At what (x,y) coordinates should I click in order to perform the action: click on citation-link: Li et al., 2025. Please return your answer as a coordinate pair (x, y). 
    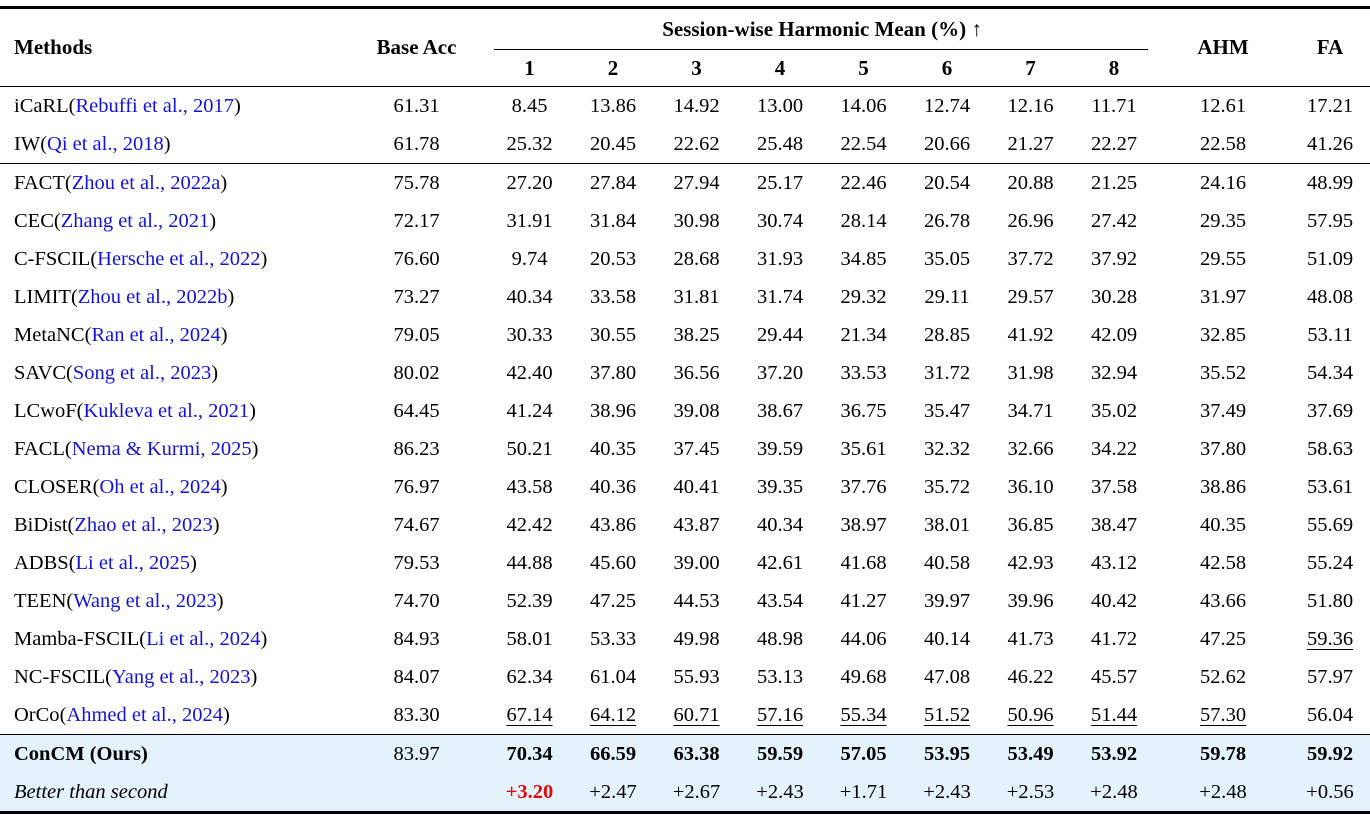
    Looking at the image, I should click on (132, 562).